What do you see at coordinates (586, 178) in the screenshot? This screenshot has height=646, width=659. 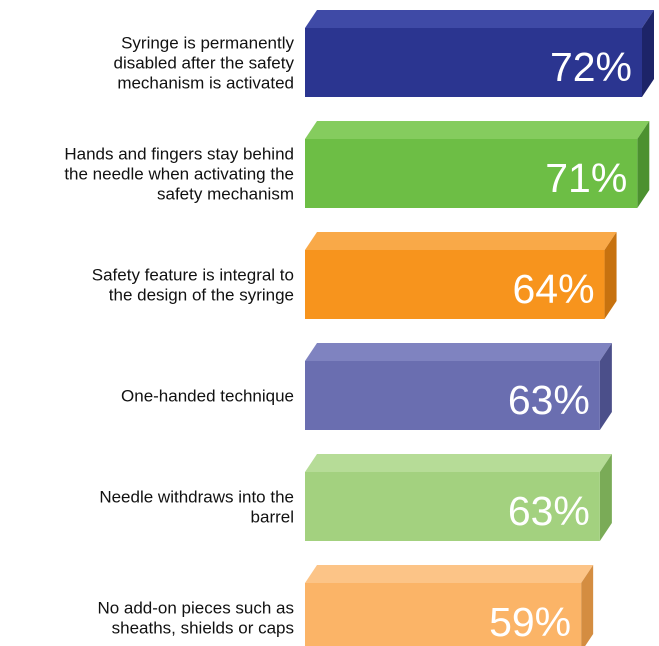 I see `data-label: 71%` at bounding box center [586, 178].